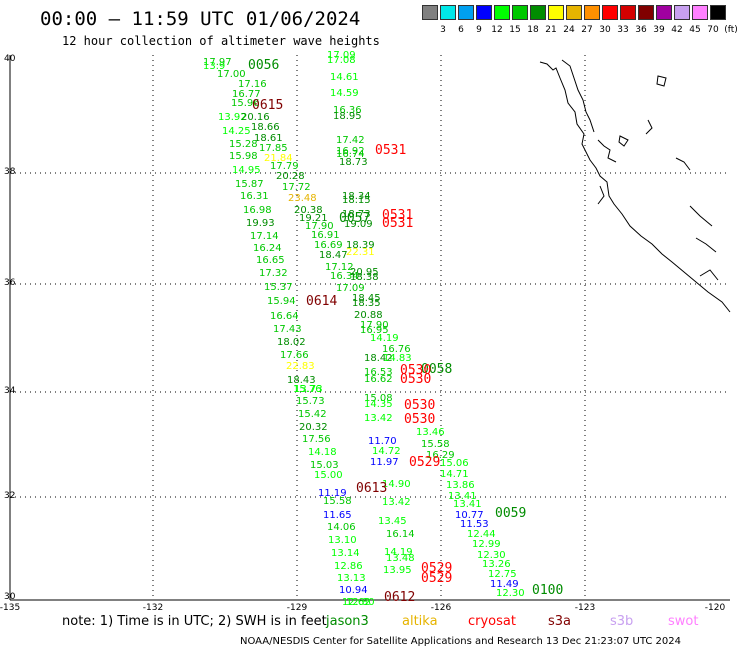 The image size is (740, 650). I want to click on wave-height-value: 14.25, so click(236, 131).